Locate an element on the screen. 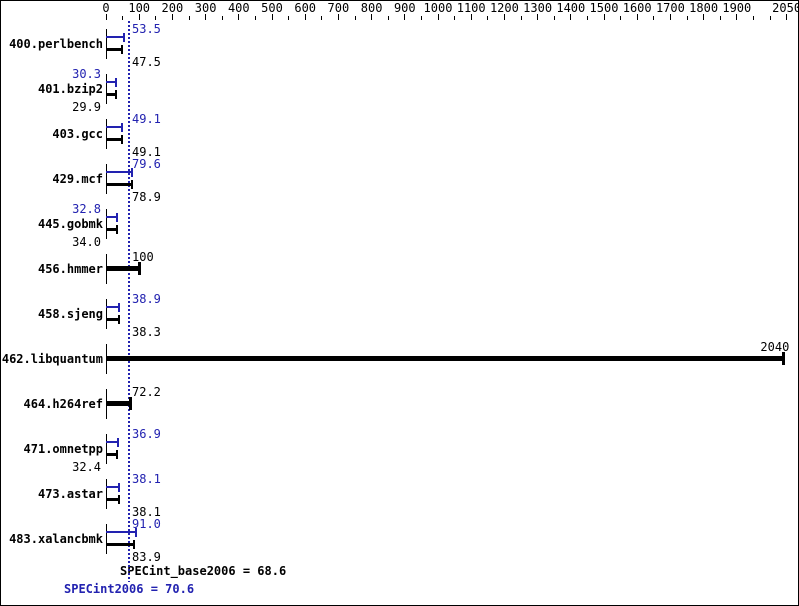 The height and width of the screenshot is (606, 799). axis-tick-label: 700 is located at coordinates (338, 8).